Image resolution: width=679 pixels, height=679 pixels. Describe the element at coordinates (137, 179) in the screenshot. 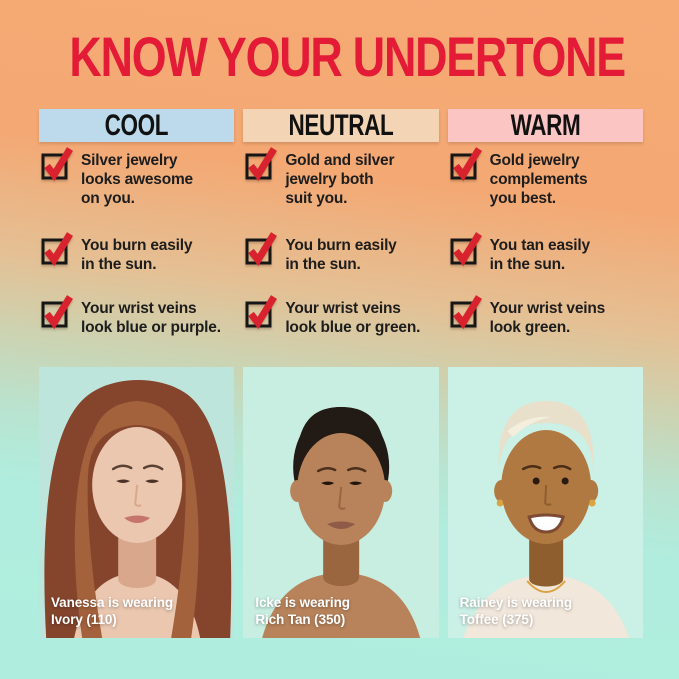

I see `checklist-item-text: Silver jewelry looks awesome on you.` at that location.